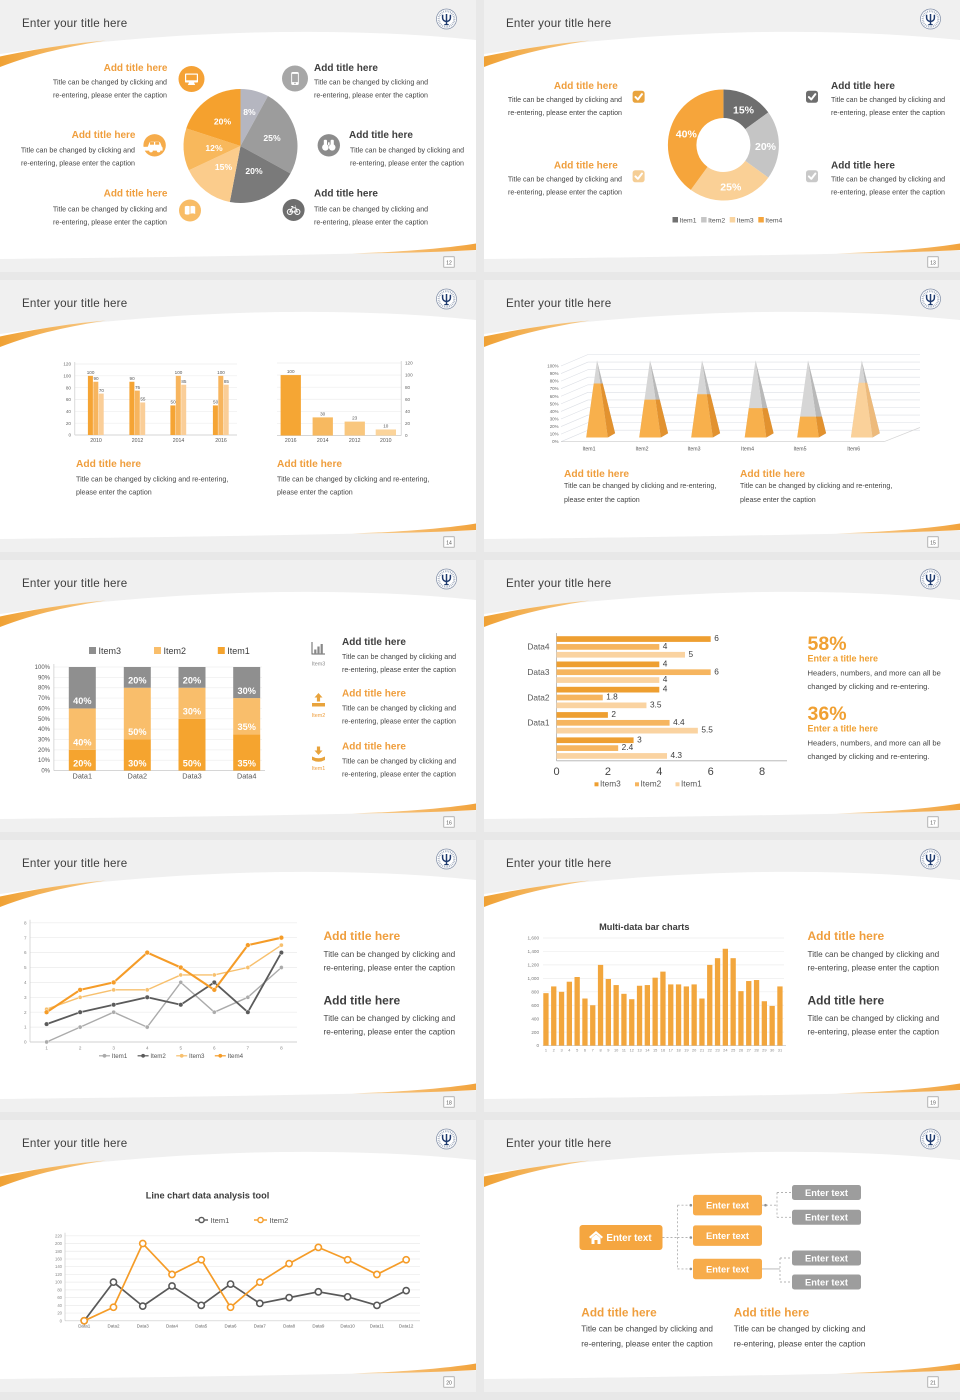 The height and width of the screenshot is (1400, 960). I want to click on svg-text: 20, so click(408, 423).